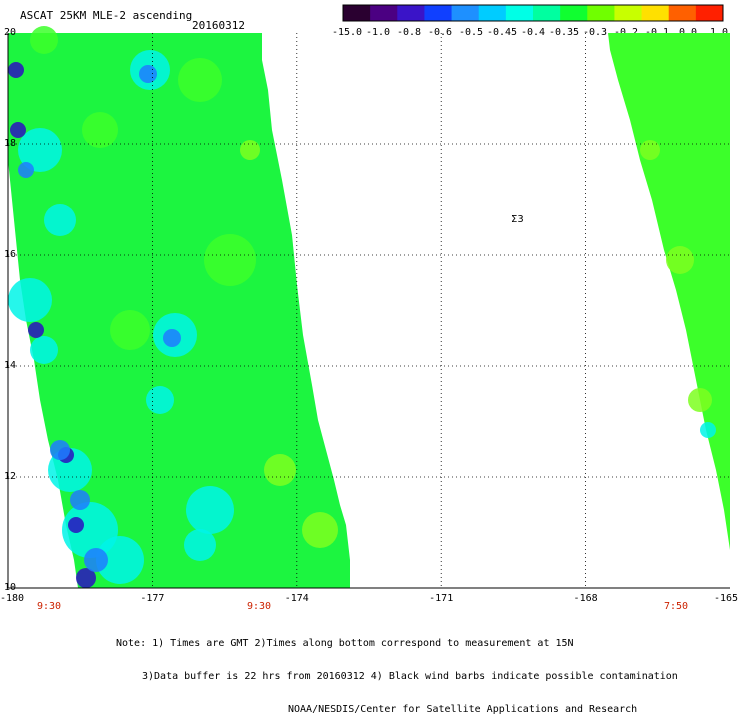 This screenshot has height=726, width=740. I want to click on colorbar-label: -0.3, so click(595, 32).